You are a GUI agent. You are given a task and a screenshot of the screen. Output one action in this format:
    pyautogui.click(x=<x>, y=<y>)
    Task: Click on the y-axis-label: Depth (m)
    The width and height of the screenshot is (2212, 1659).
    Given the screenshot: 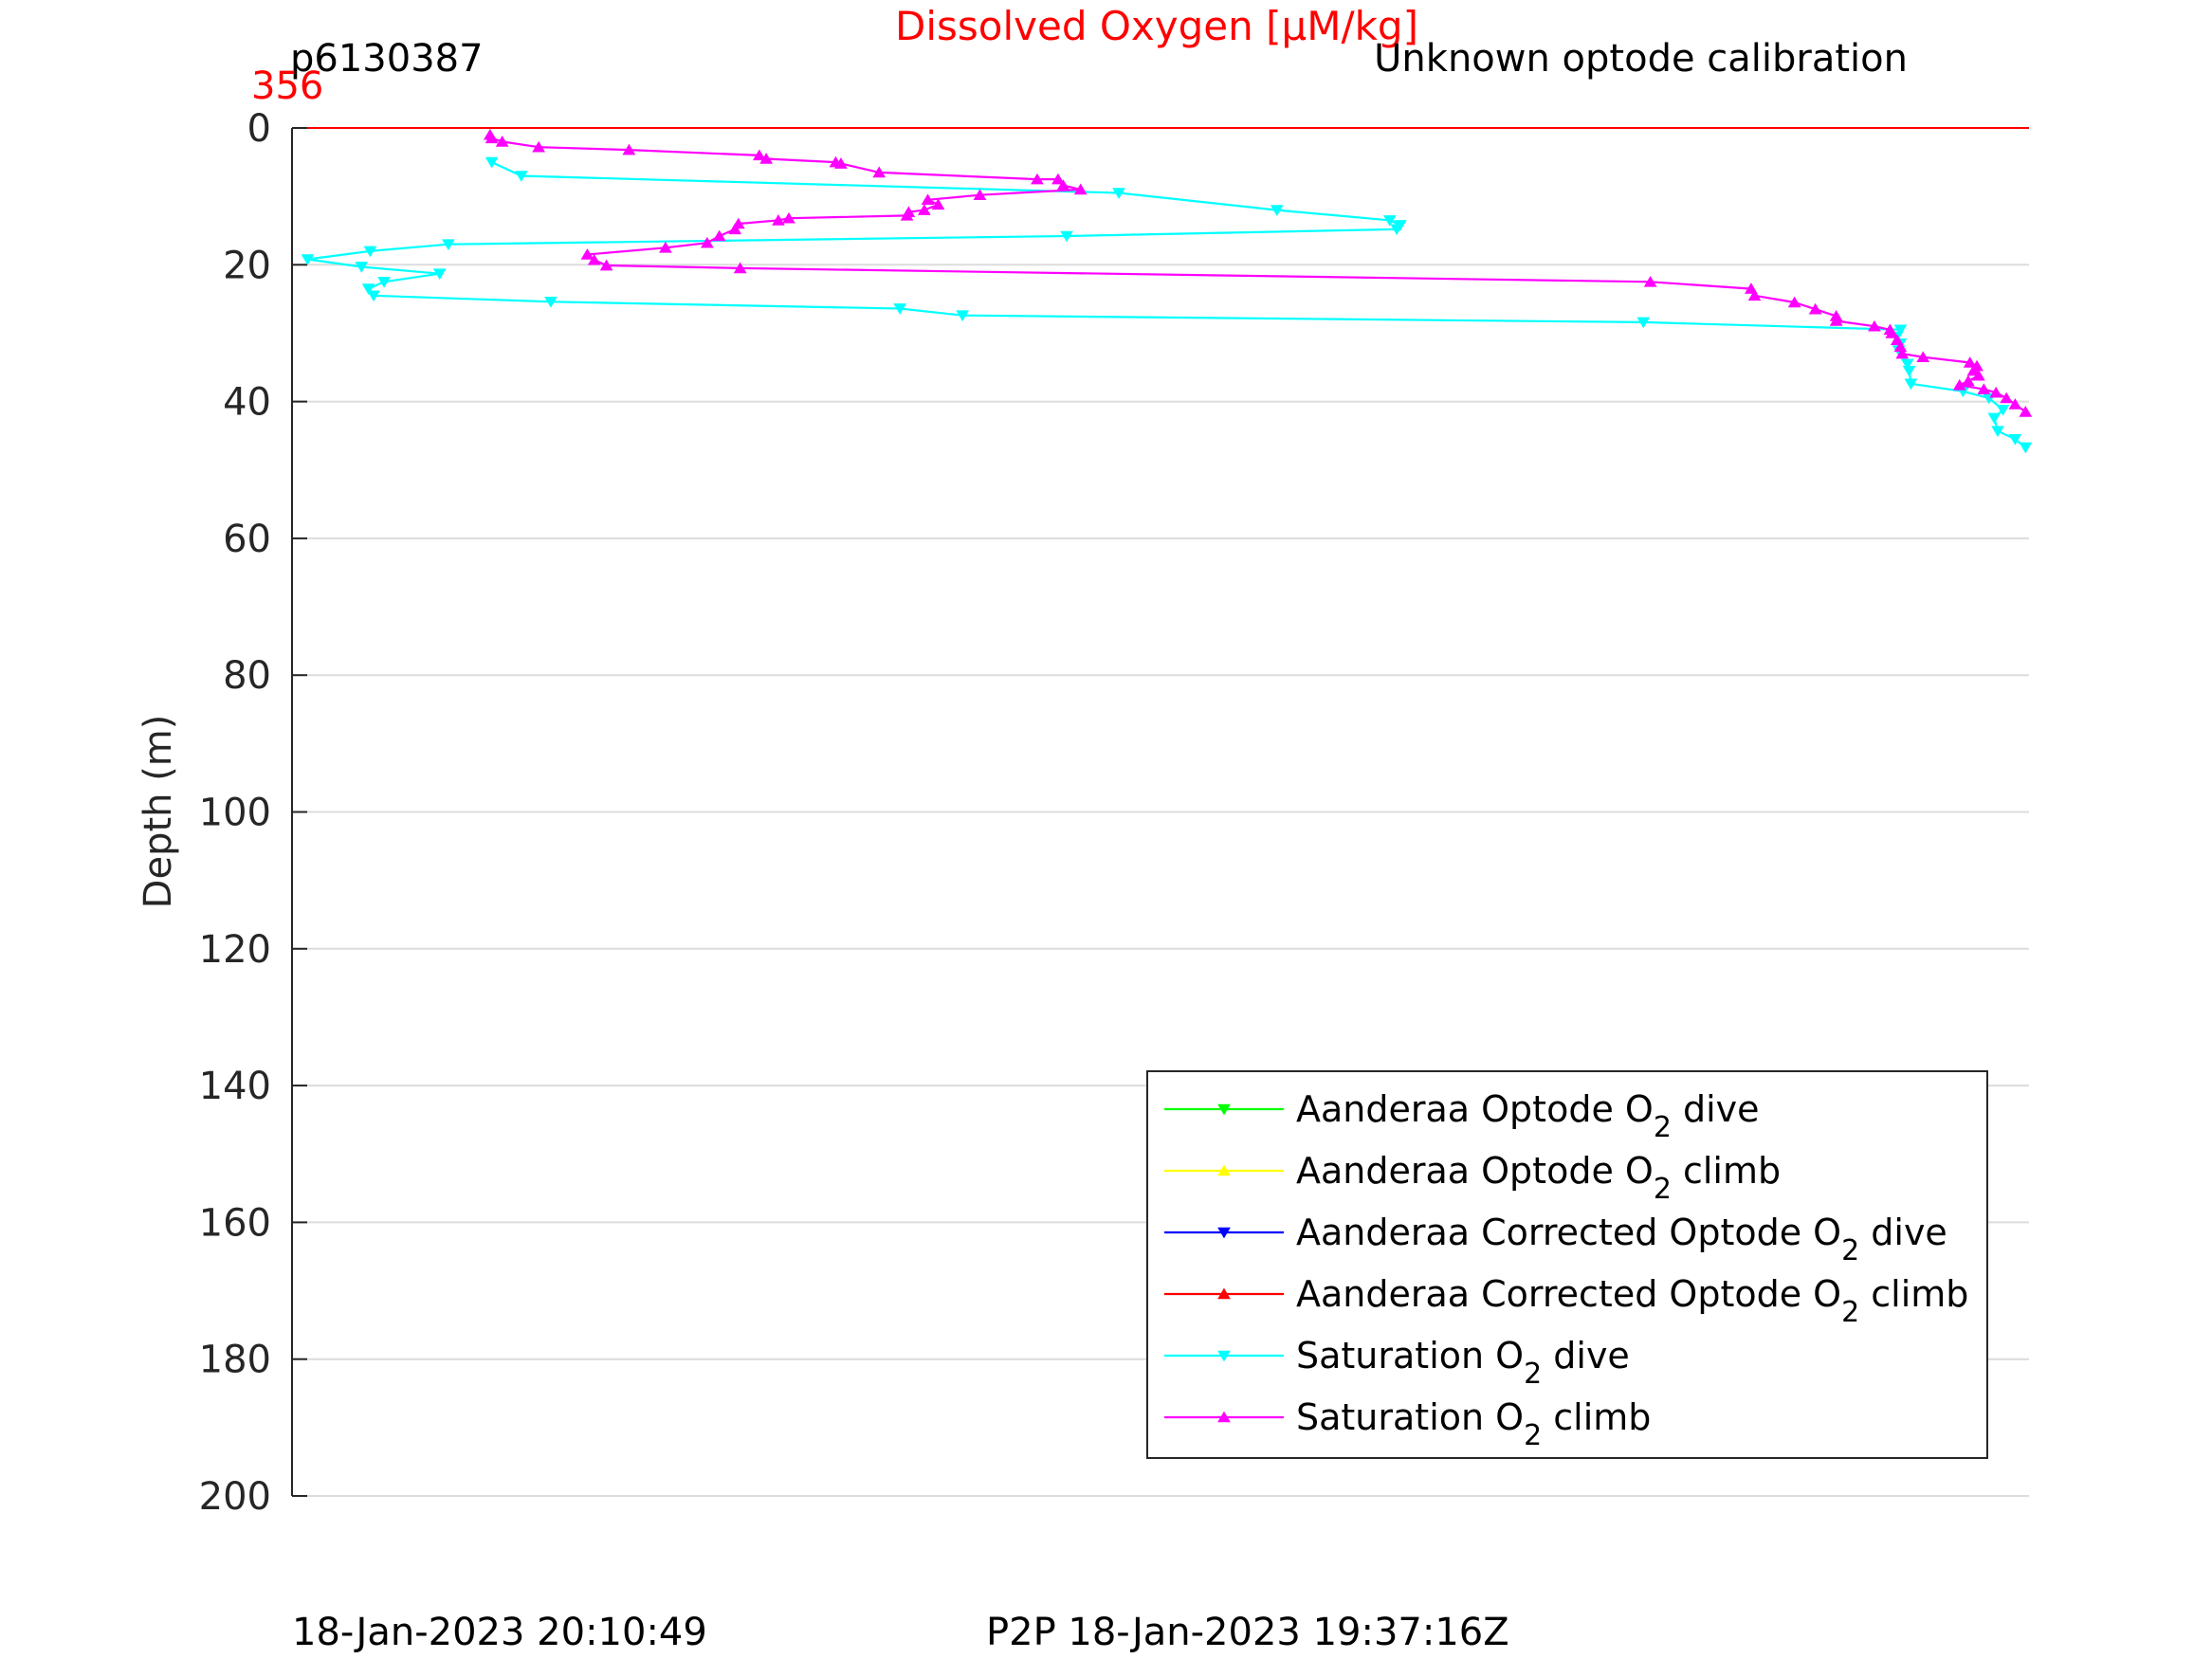 What is the action you would take?
    pyautogui.click(x=158, y=812)
    